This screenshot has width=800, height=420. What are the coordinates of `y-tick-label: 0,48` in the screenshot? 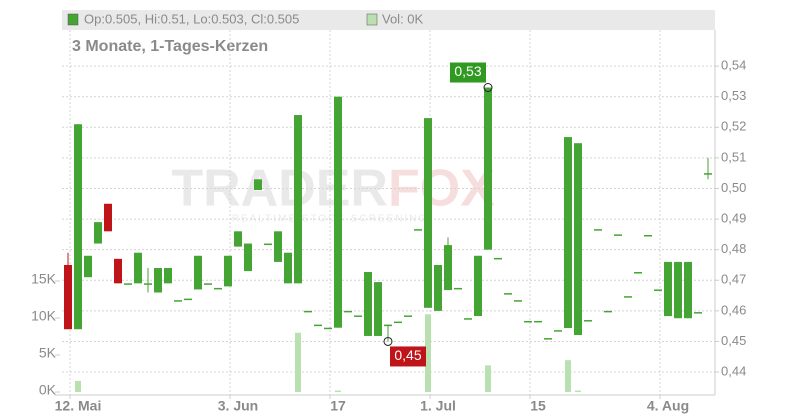 It's located at (733, 248).